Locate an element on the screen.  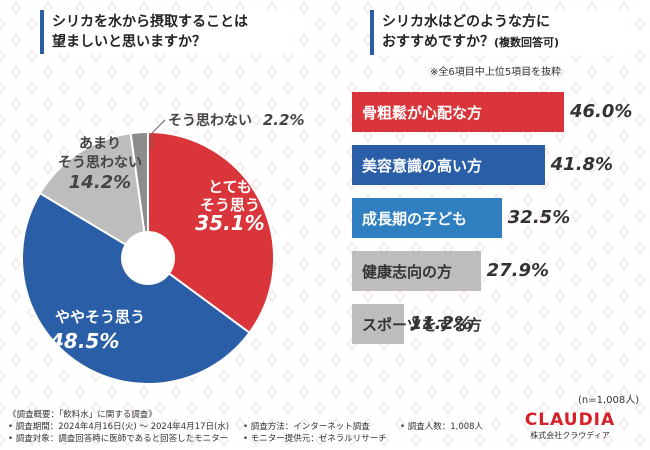
bar: 健康志向の方 is located at coordinates (416, 271).